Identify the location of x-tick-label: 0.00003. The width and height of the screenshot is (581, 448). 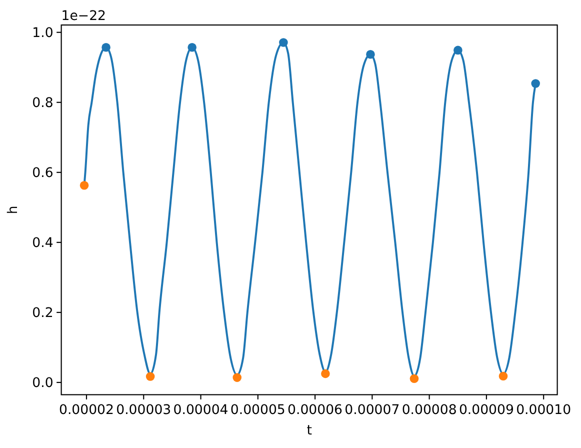
(144, 410).